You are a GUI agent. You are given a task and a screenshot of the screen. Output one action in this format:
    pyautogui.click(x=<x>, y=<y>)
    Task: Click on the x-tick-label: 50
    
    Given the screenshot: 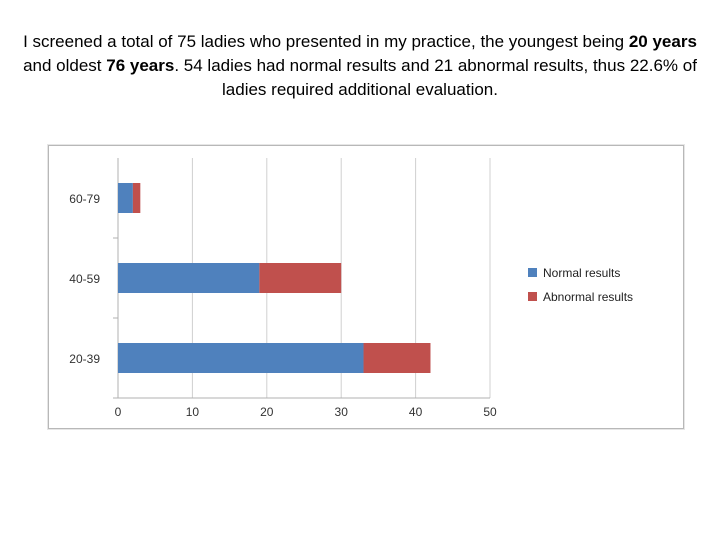 What is the action you would take?
    pyautogui.click(x=490, y=412)
    